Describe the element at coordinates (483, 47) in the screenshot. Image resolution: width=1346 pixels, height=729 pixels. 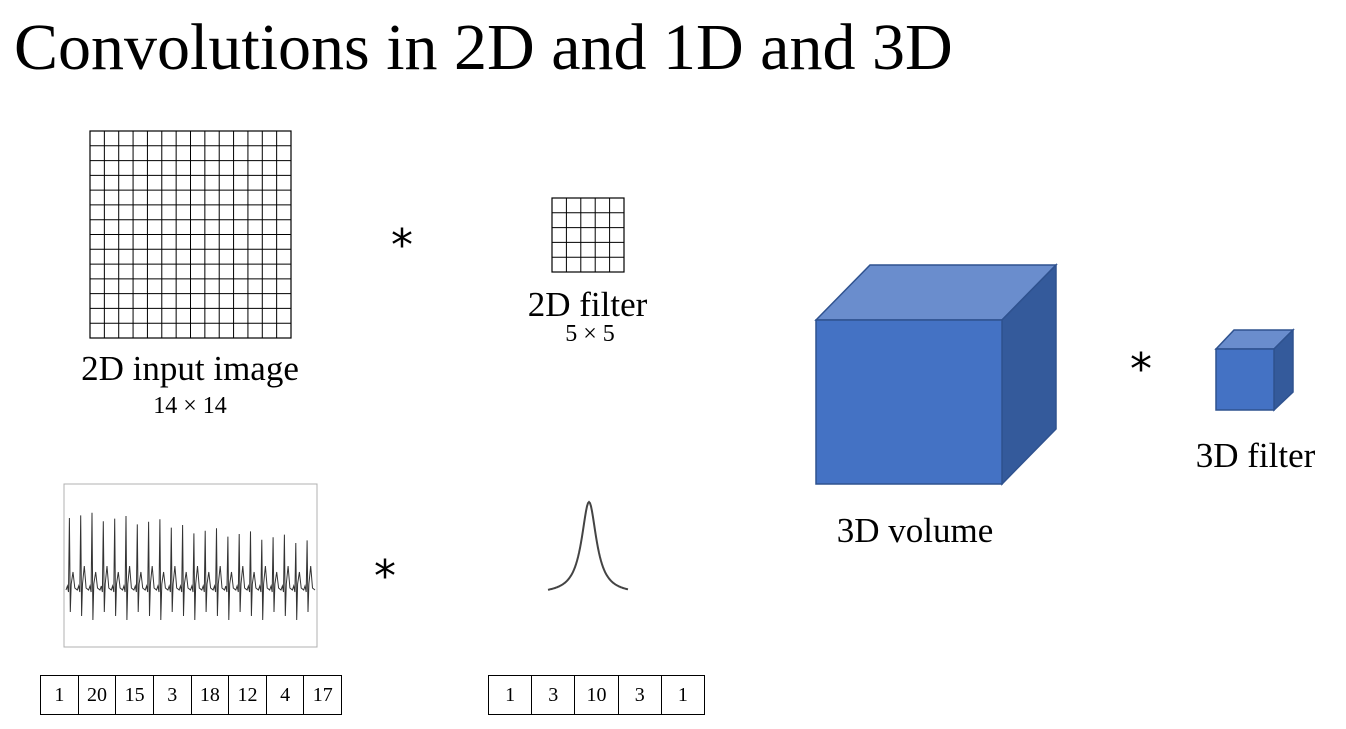
I see `slide-title: Convolutions in 2D and 1D and 3D` at that location.